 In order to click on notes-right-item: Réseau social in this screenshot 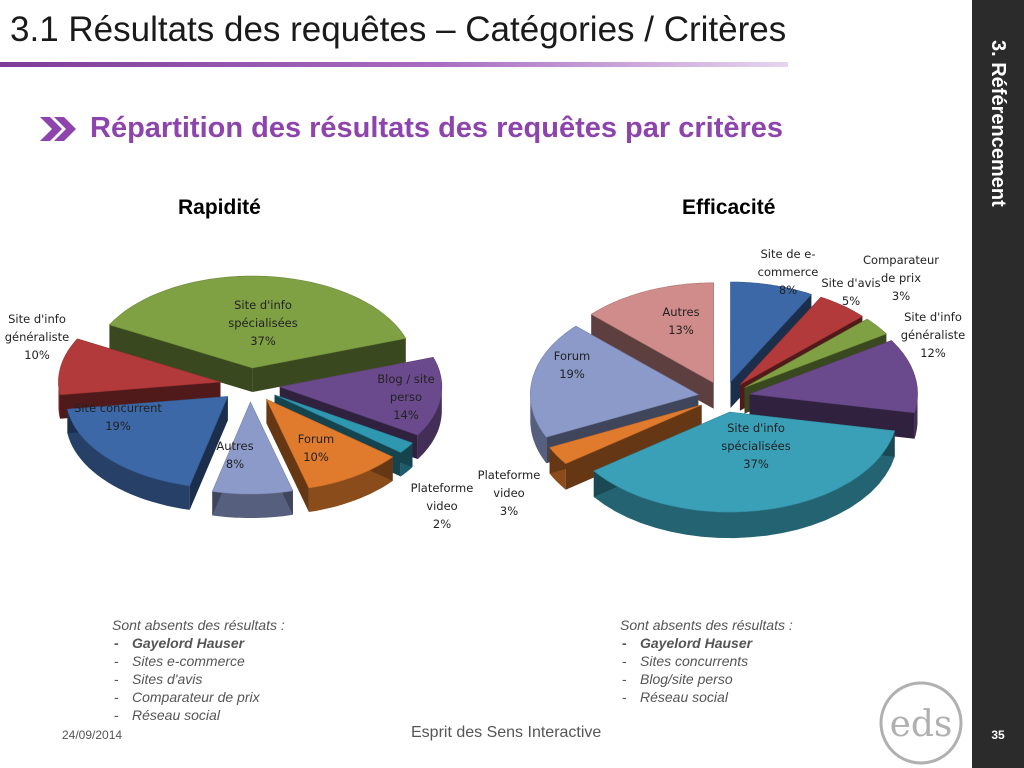, I will do `click(706, 697)`.